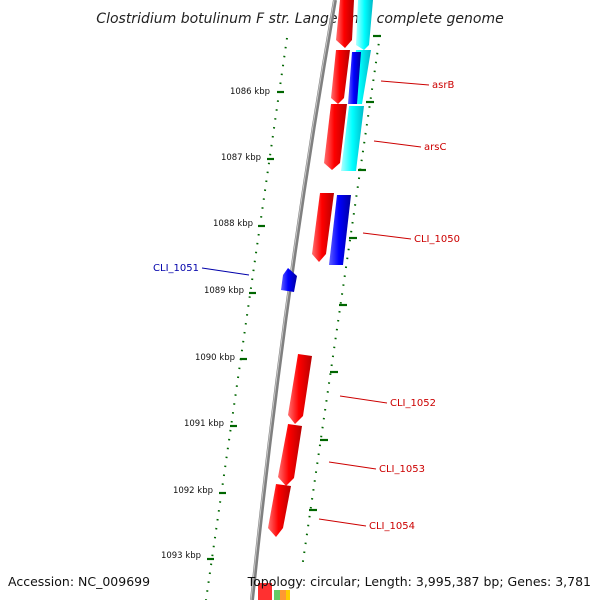 Image resolution: width=600 pixels, height=600 pixels. I want to click on gene-label-arsC: arsC, so click(435, 147).